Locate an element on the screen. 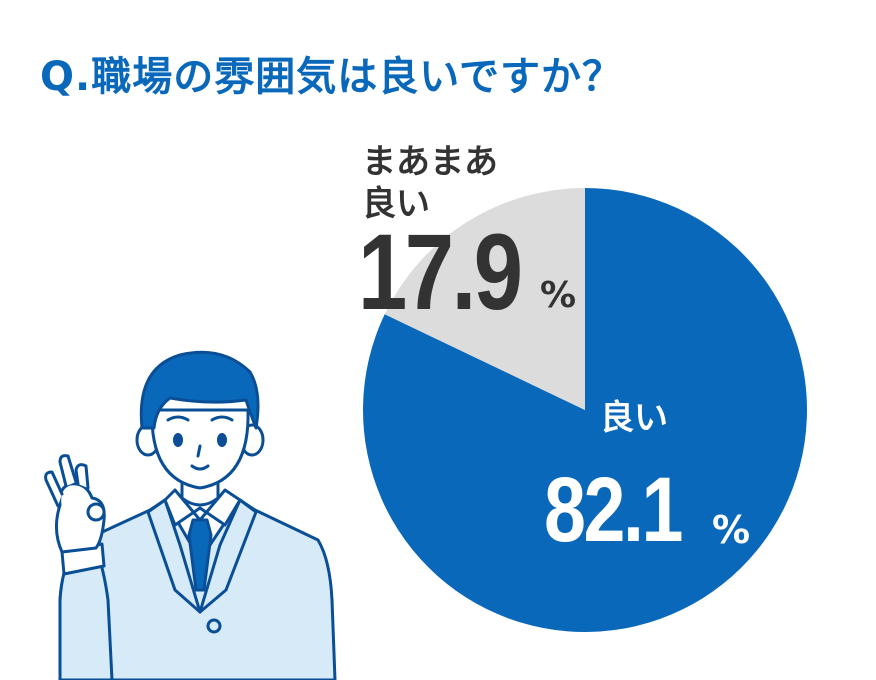 This screenshot has width=876, height=680. question-title: Q.職場の雰囲気は良いですか？ is located at coordinates (331, 77).